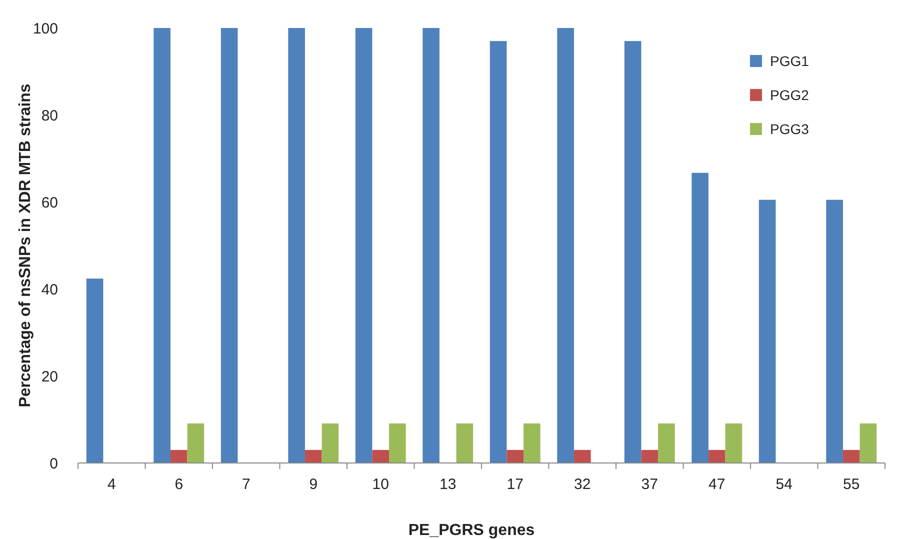 The height and width of the screenshot is (539, 903). Describe the element at coordinates (790, 60) in the screenshot. I see `legend-label: PGG1` at that location.